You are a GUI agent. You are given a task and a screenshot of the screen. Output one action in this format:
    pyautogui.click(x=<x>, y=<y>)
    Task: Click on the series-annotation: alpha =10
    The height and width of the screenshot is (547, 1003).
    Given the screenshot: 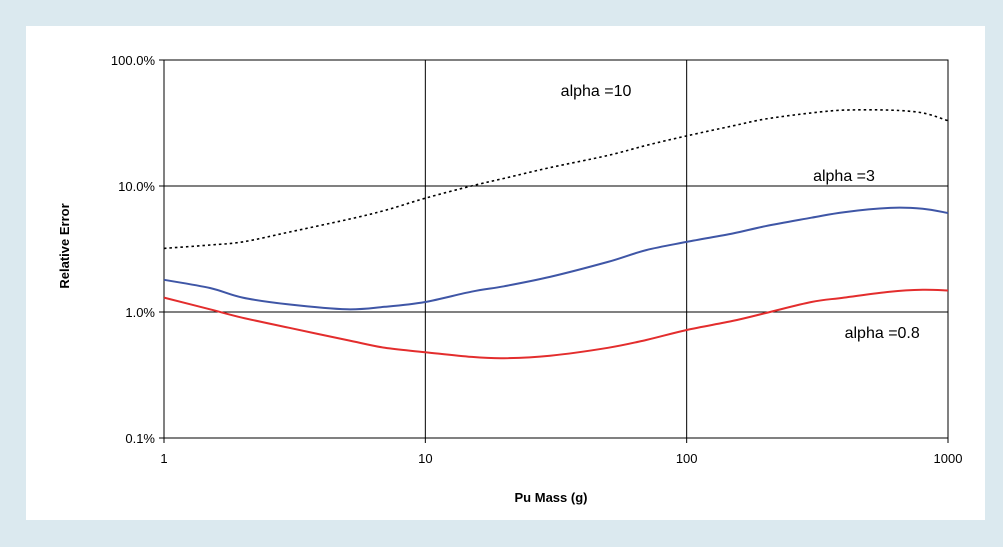 What is the action you would take?
    pyautogui.click(x=596, y=91)
    